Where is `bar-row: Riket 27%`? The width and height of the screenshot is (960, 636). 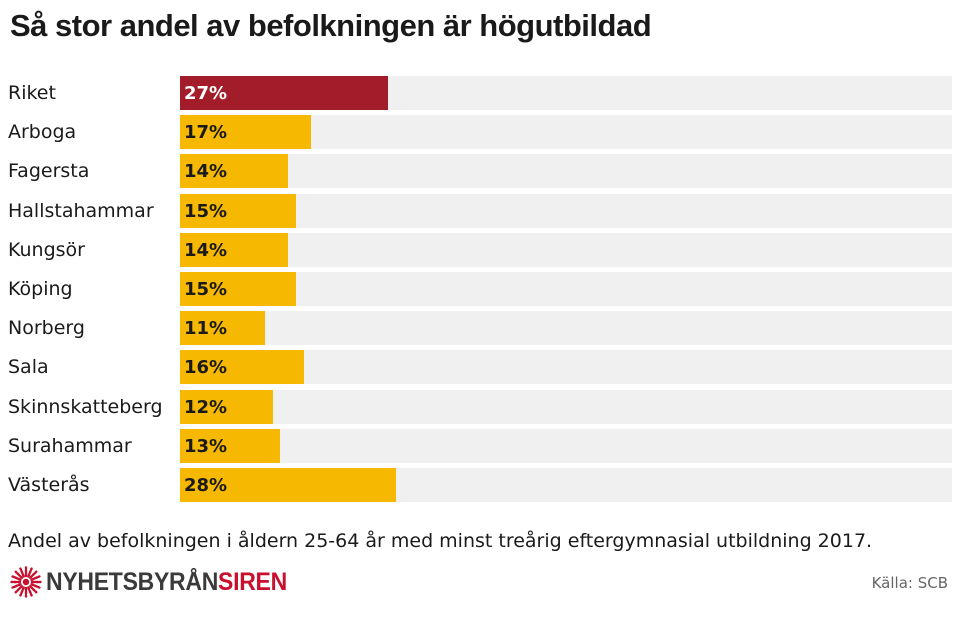 bar-row: Riket 27% is located at coordinates (480, 93).